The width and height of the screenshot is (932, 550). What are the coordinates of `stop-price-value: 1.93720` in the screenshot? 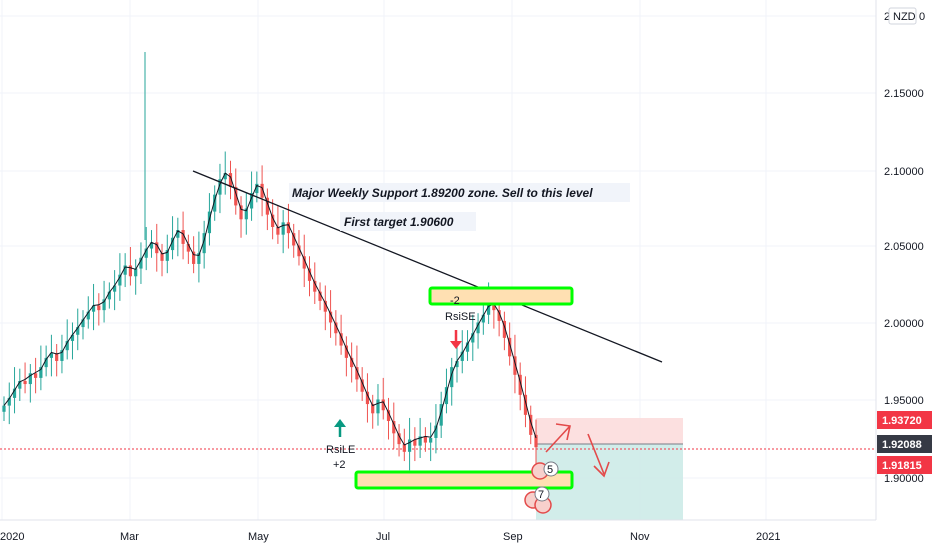 It's located at (902, 421).